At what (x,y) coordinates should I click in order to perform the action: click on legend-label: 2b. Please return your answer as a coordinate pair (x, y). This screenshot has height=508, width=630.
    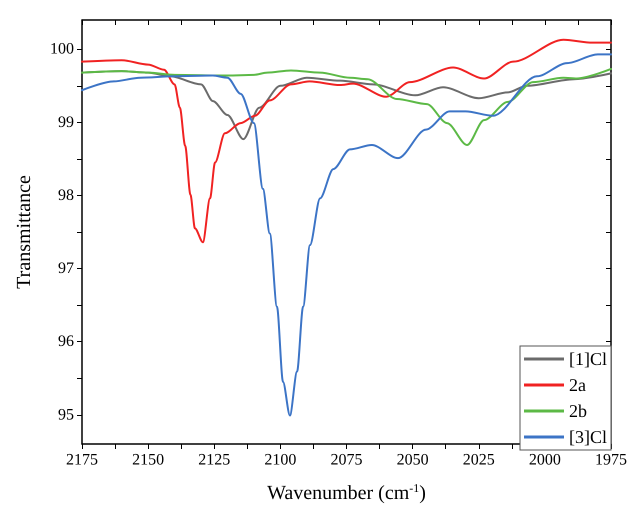
    Looking at the image, I should click on (578, 411).